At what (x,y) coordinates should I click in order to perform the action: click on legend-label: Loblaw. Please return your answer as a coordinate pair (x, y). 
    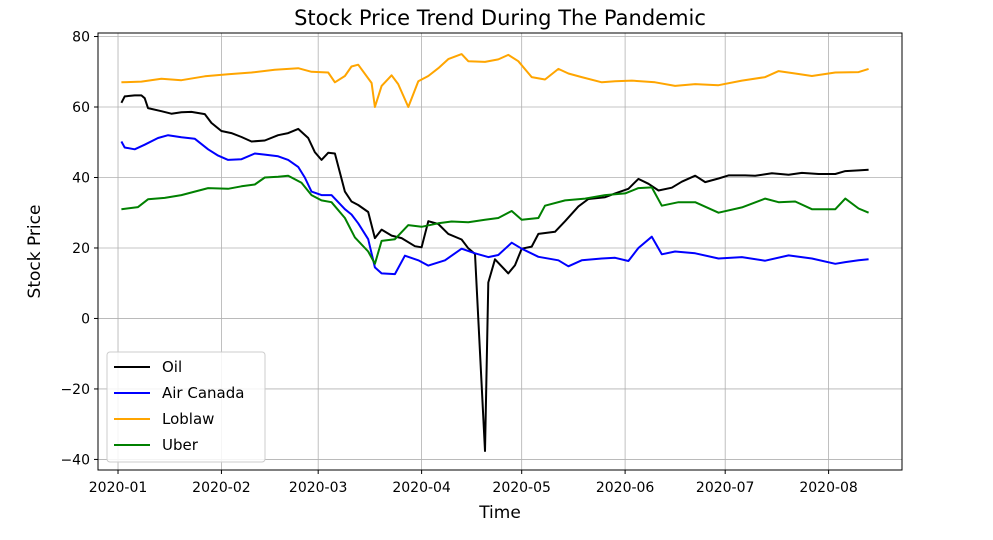
    Looking at the image, I should click on (188, 419).